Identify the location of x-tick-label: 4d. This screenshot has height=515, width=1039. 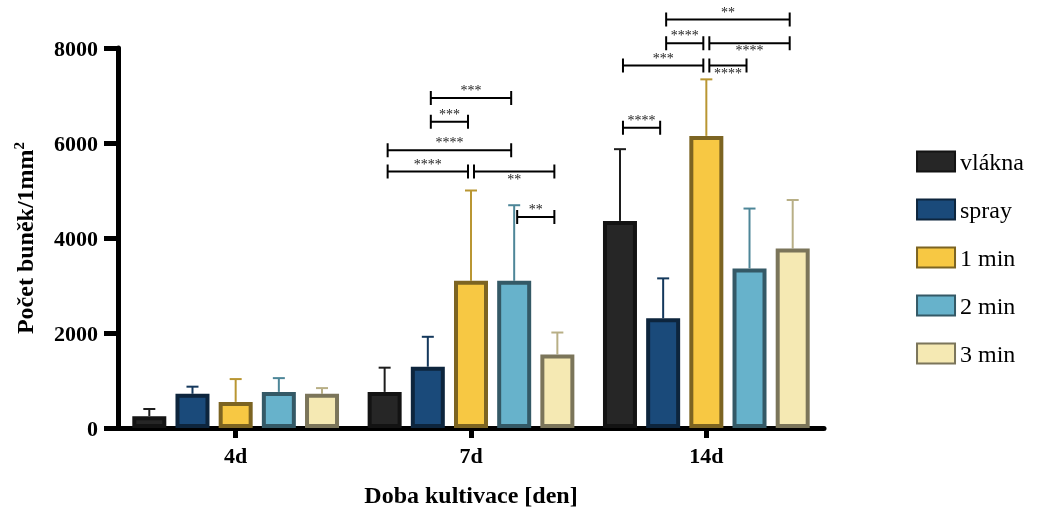
(236, 455).